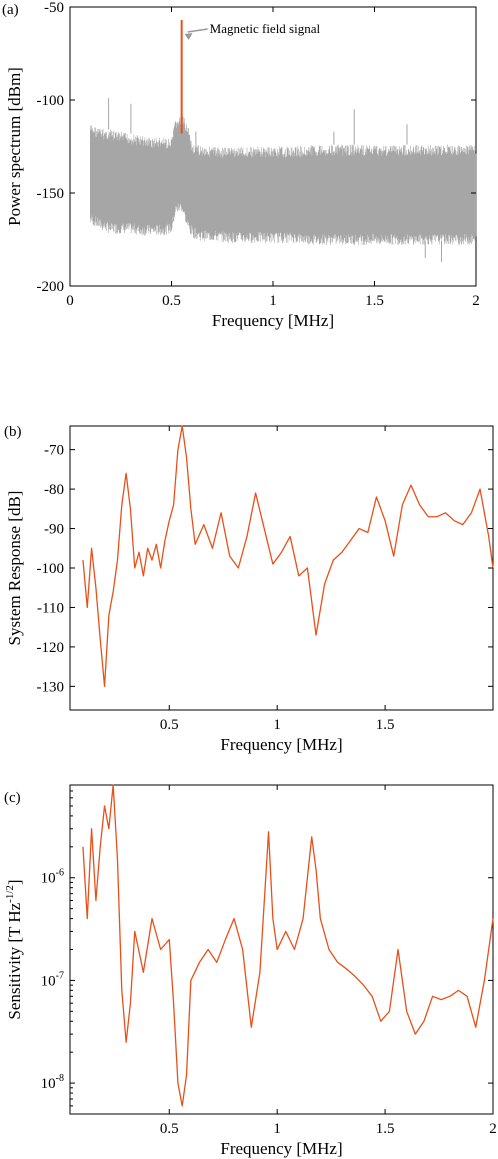 This screenshot has width=498, height=1159. What do you see at coordinates (277, 725) in the screenshot?
I see `x-tick-label-b-1: 1` at bounding box center [277, 725].